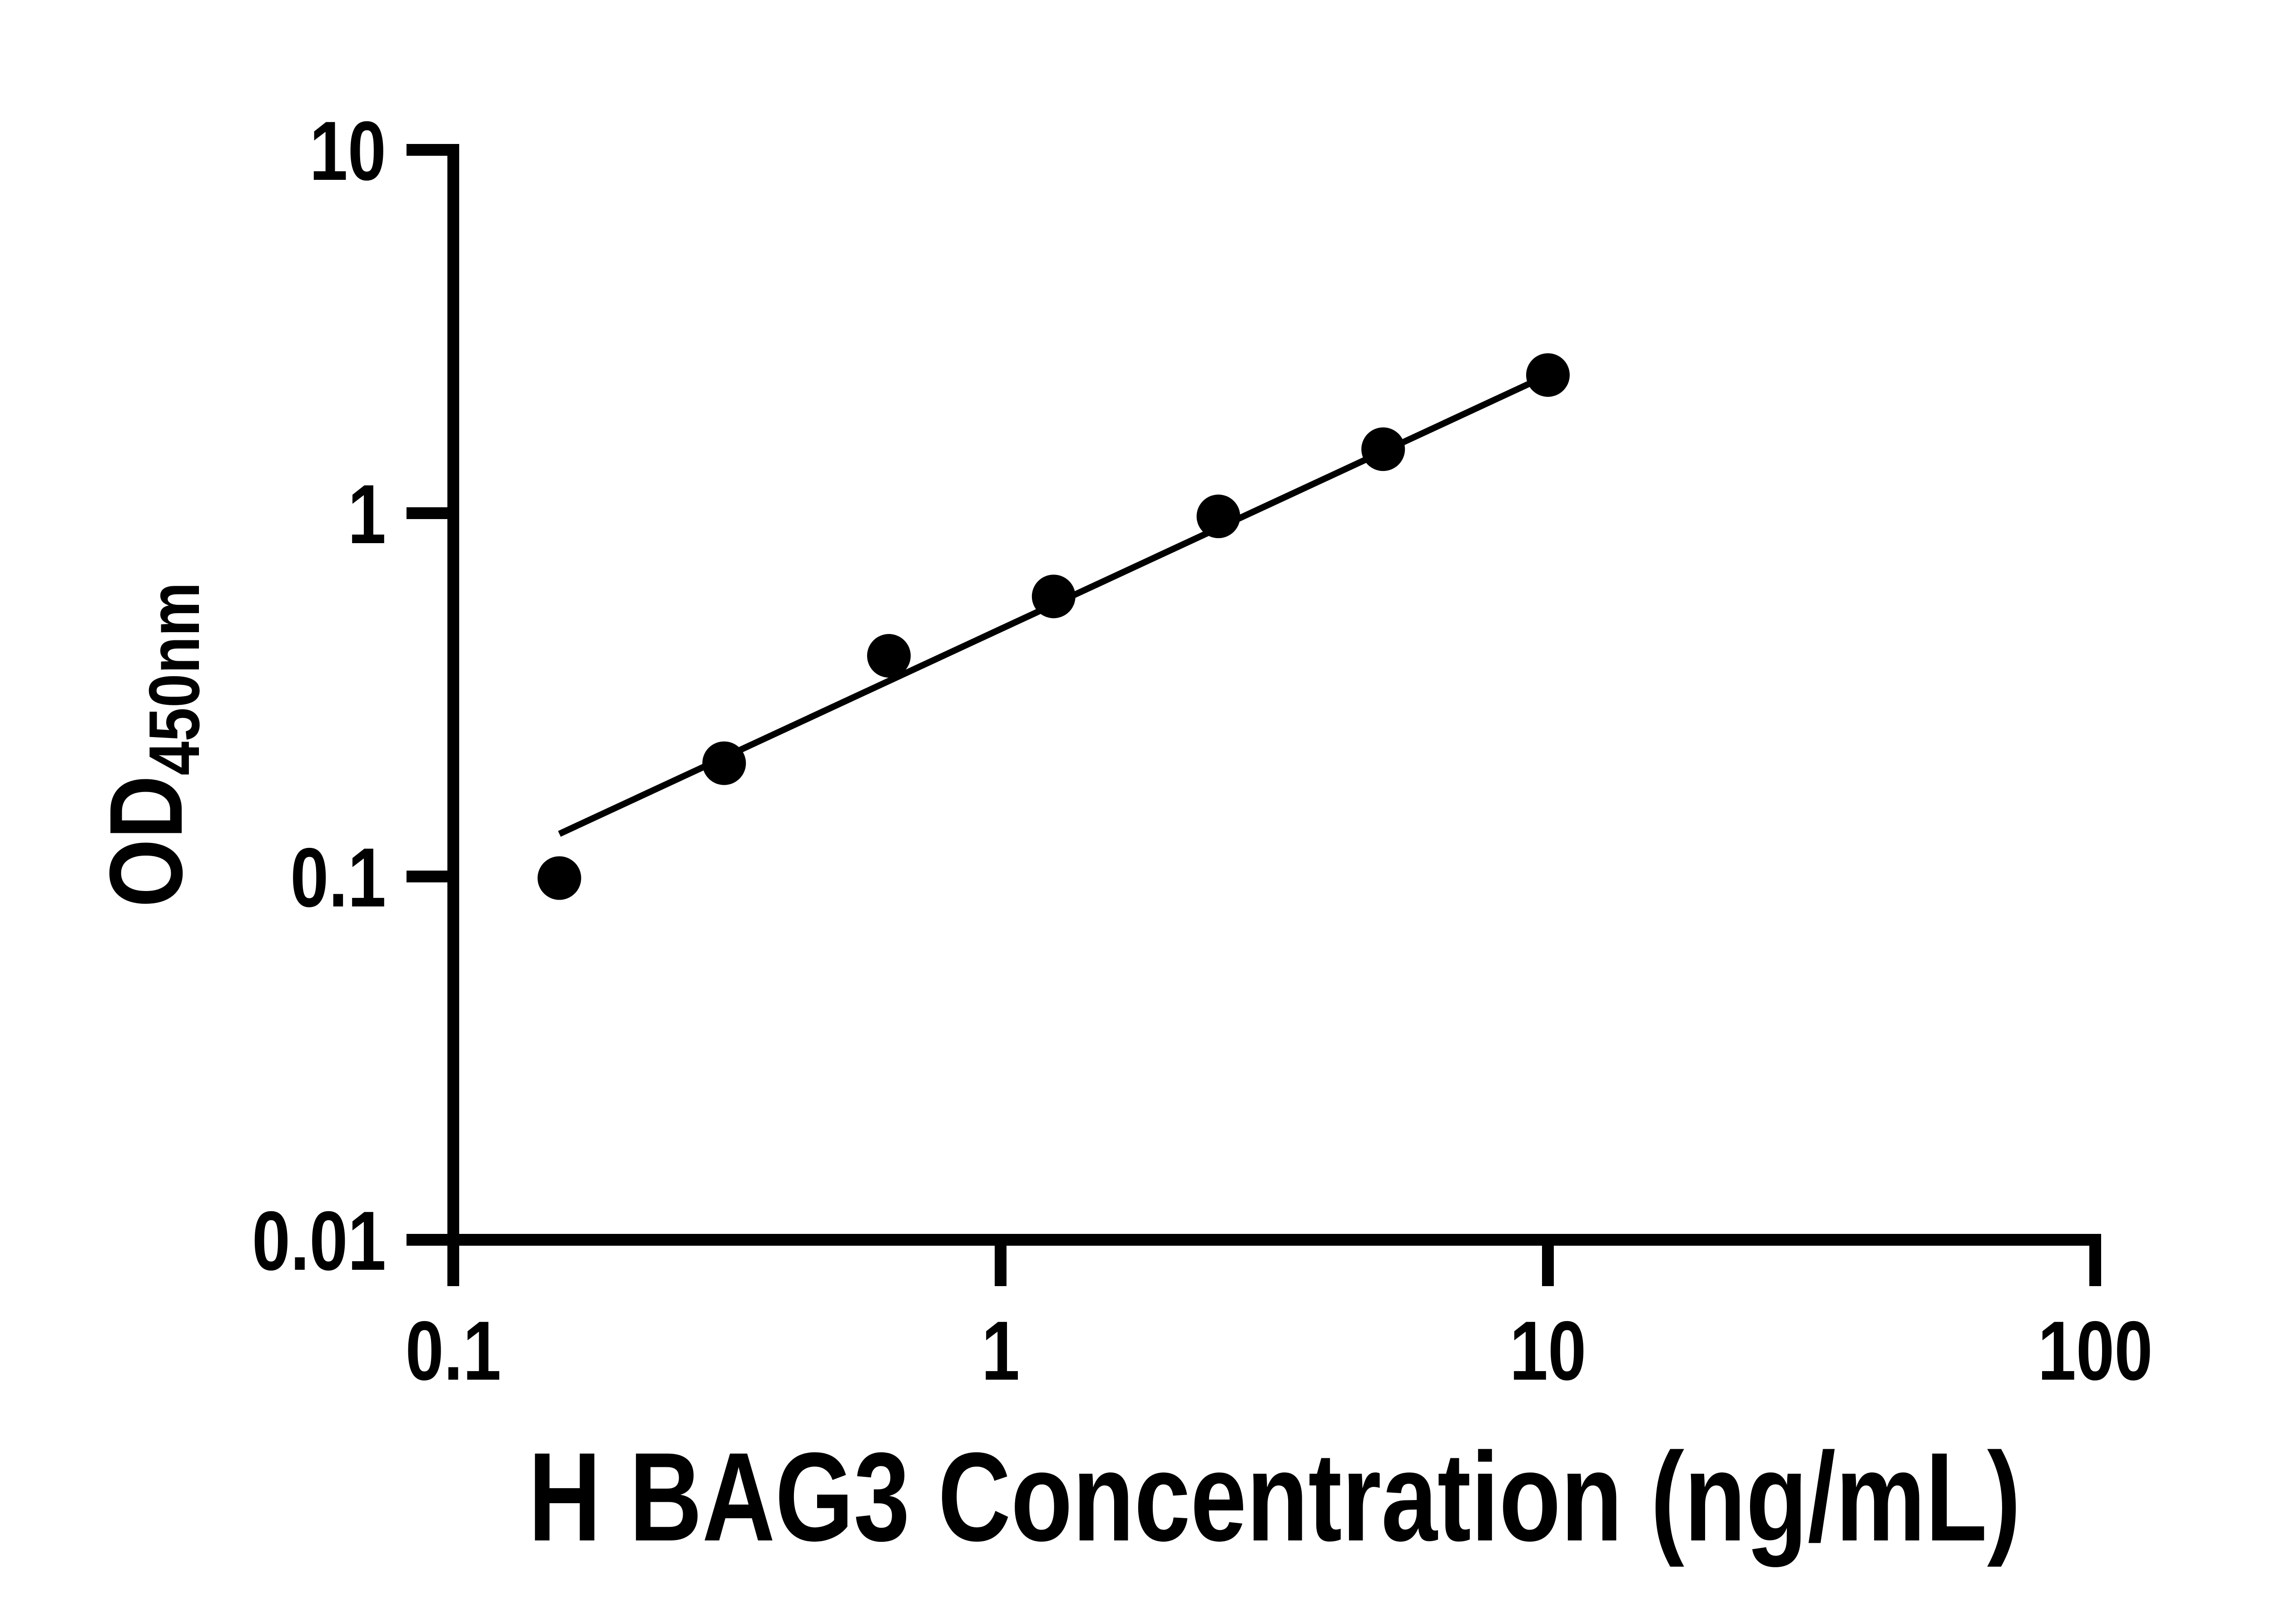 The width and height of the screenshot is (2271, 1624). What do you see at coordinates (338, 878) in the screenshot?
I see `y-tick-label: 0.1` at bounding box center [338, 878].